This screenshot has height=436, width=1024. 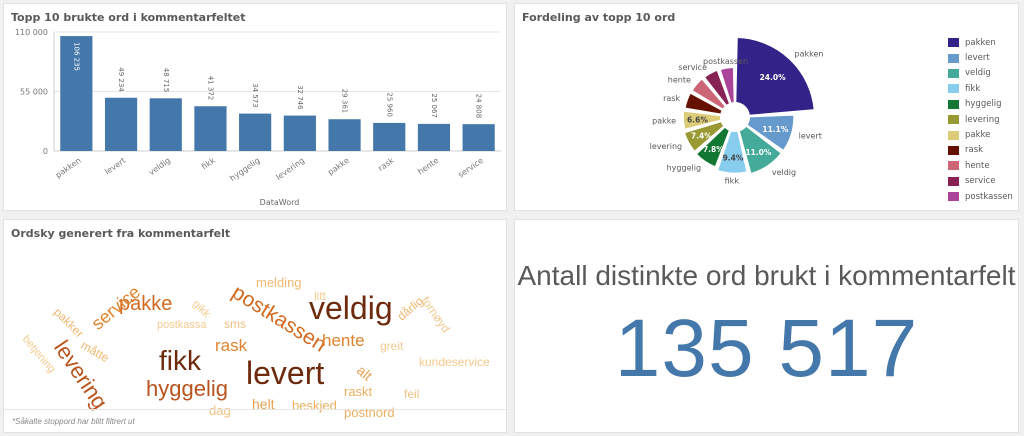 What do you see at coordinates (697, 119) in the screenshot?
I see `pie-value-label: 6.6%` at bounding box center [697, 119].